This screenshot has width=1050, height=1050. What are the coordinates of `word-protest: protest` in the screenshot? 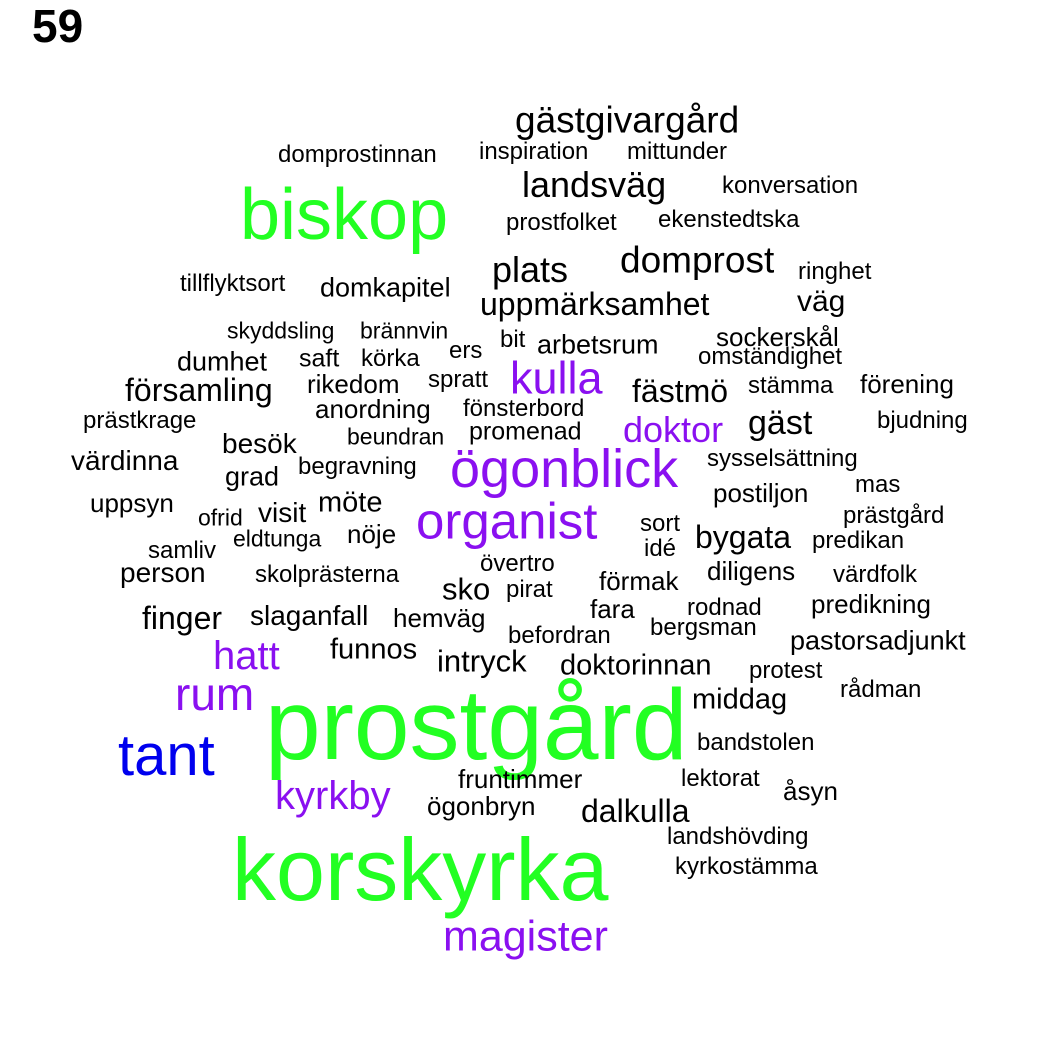 It's located at (786, 670).